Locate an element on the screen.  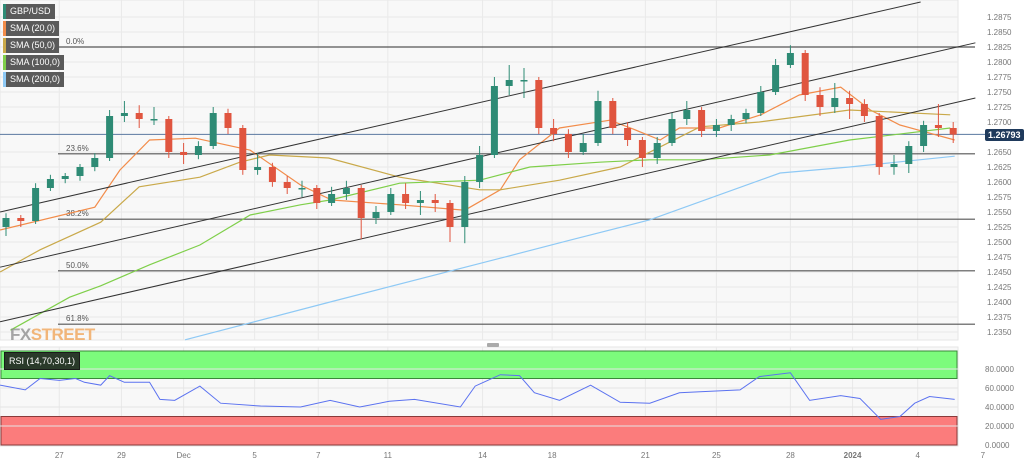
price-tick-label: 1.2725 is located at coordinates (999, 107).